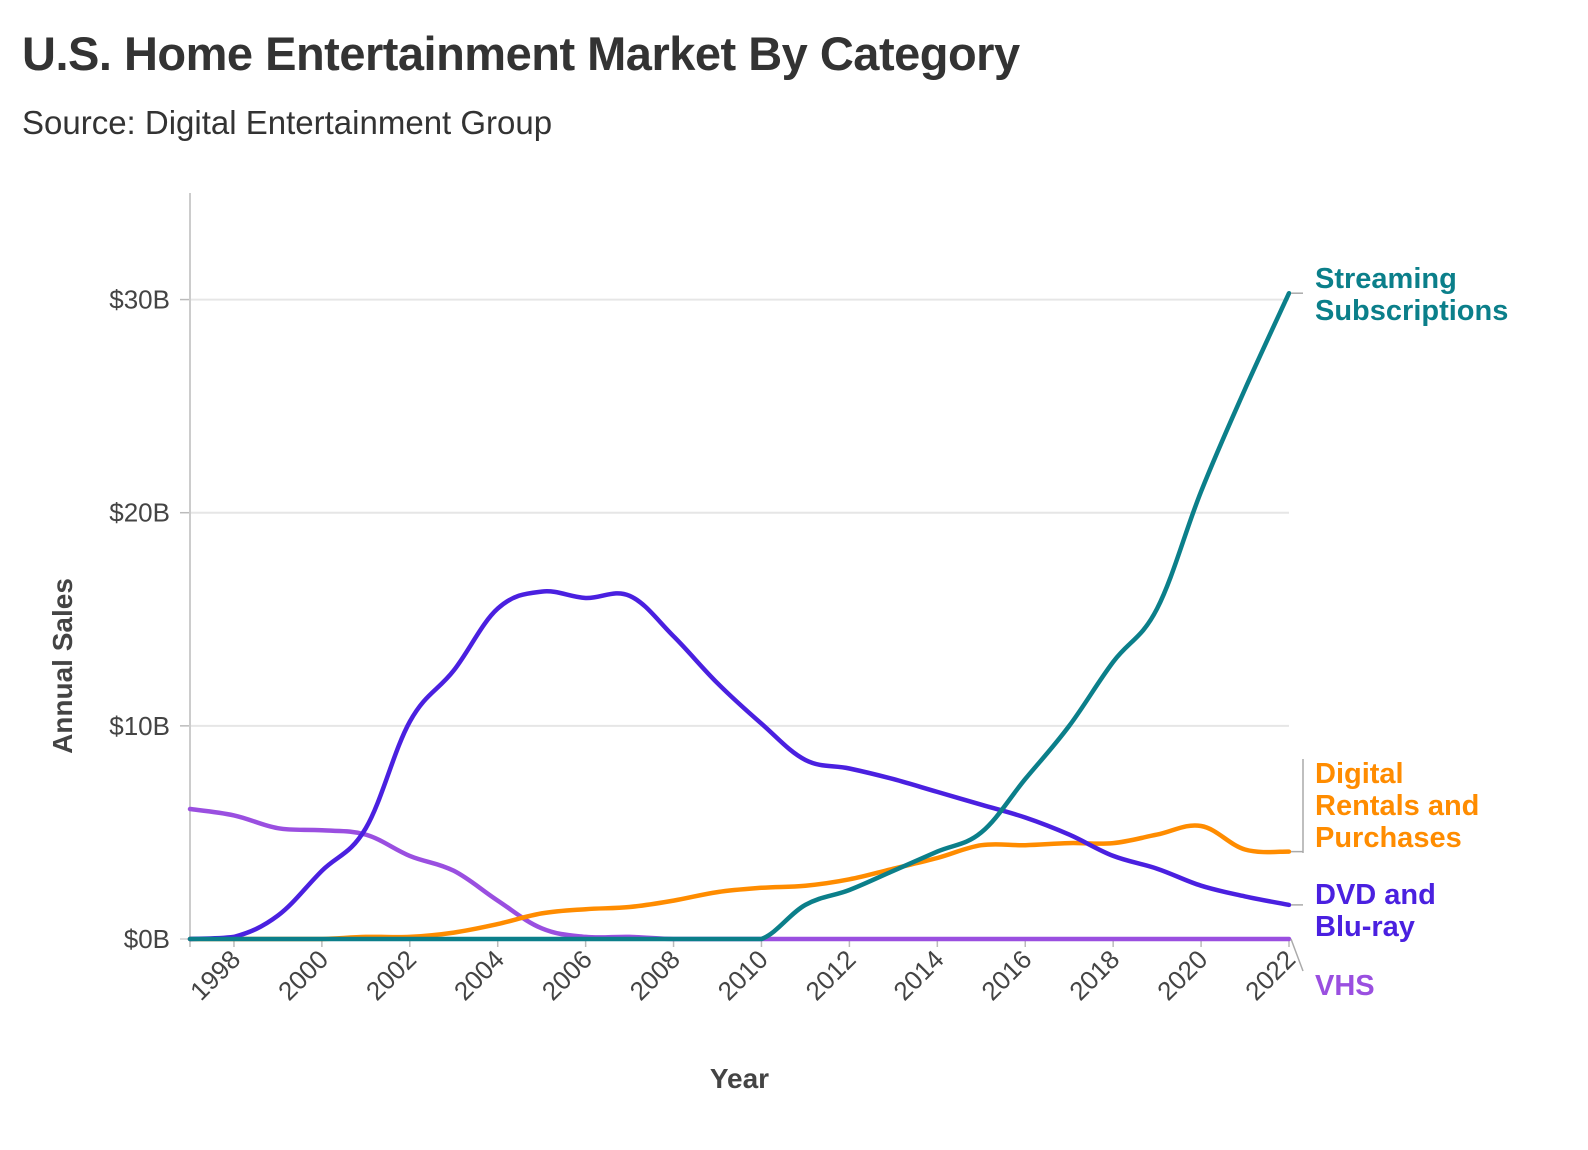  What do you see at coordinates (139, 726) in the screenshot?
I see `y-tick-label: $10B` at bounding box center [139, 726].